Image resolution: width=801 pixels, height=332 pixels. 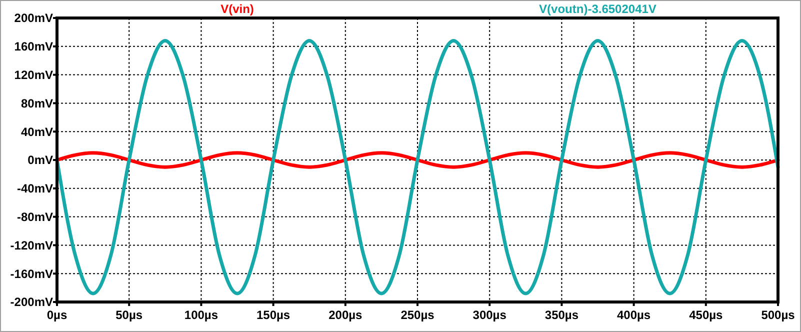 What do you see at coordinates (237, 9) in the screenshot?
I see `text: V(vin)` at bounding box center [237, 9].